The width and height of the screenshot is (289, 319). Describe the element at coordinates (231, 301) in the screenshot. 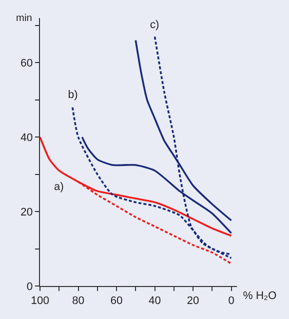

I see `x-tick-label: 0` at that location.